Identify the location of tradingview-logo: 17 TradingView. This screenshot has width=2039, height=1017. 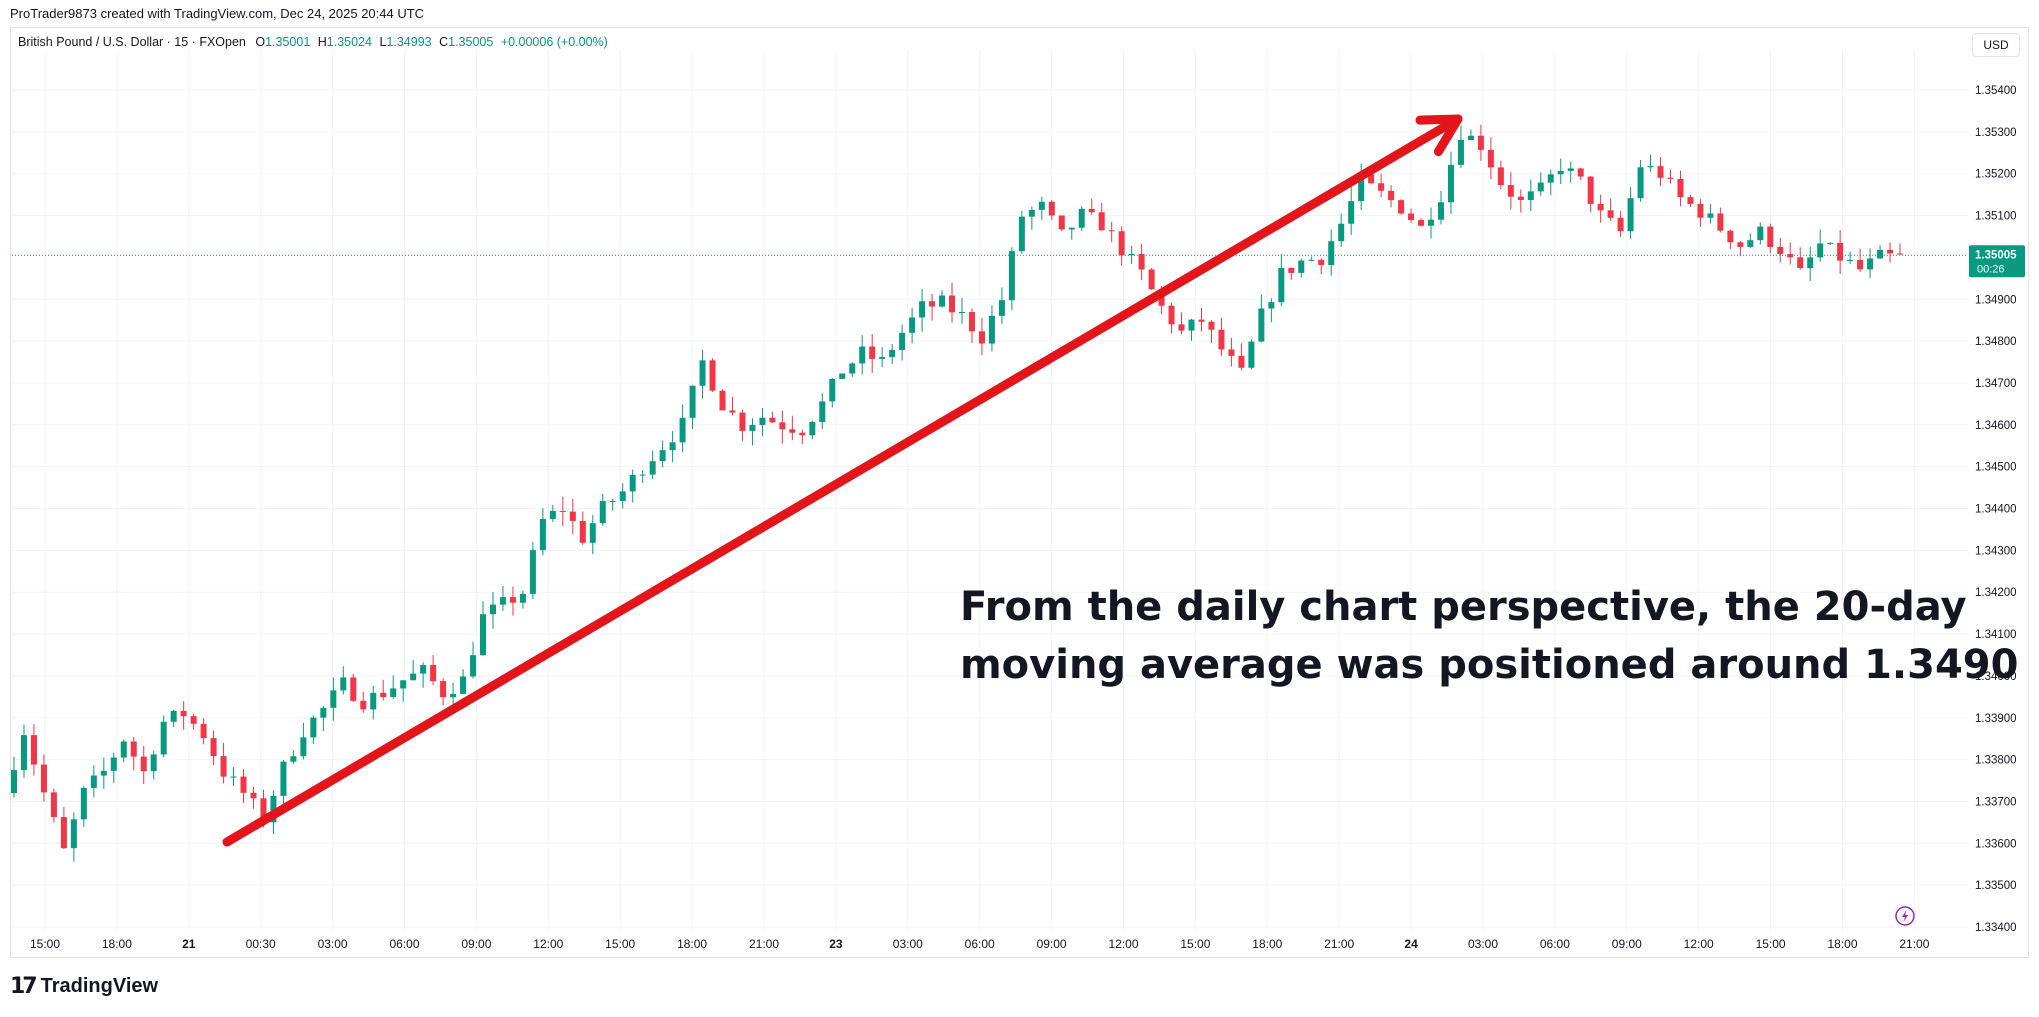
(84, 986).